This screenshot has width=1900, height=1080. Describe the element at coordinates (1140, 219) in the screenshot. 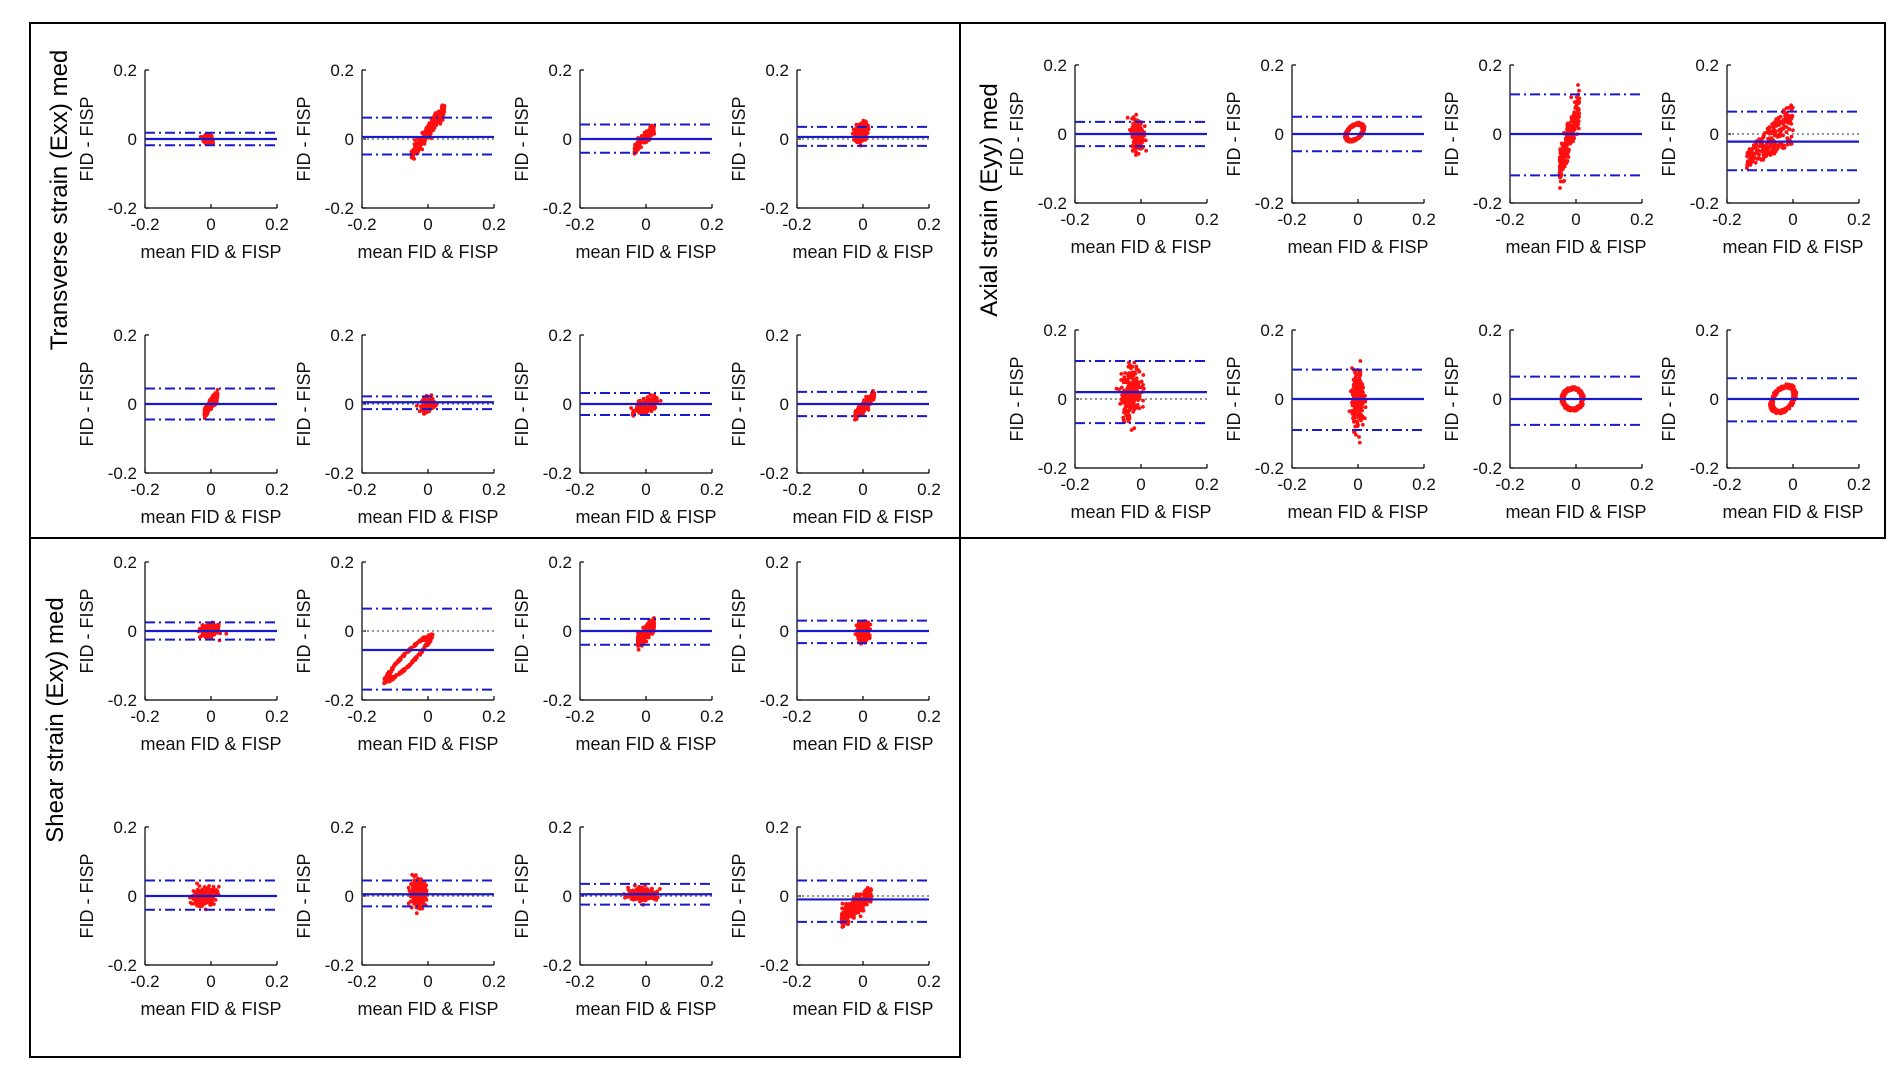

I see `eyy-plot-1-xtick-label: 0` at that location.